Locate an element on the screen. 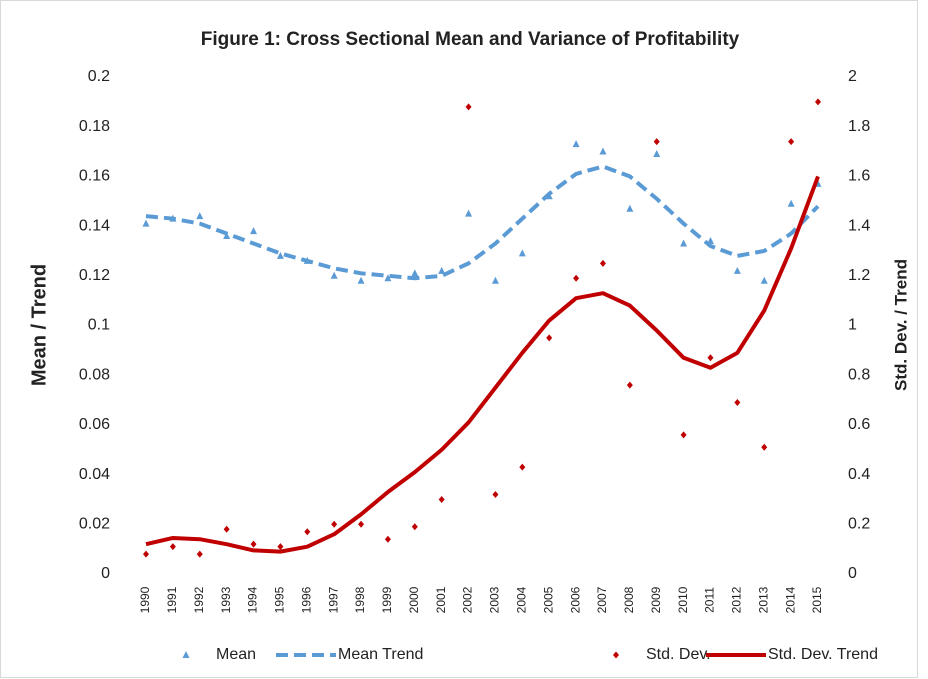  x-tick-label: 2011 is located at coordinates (710, 600).